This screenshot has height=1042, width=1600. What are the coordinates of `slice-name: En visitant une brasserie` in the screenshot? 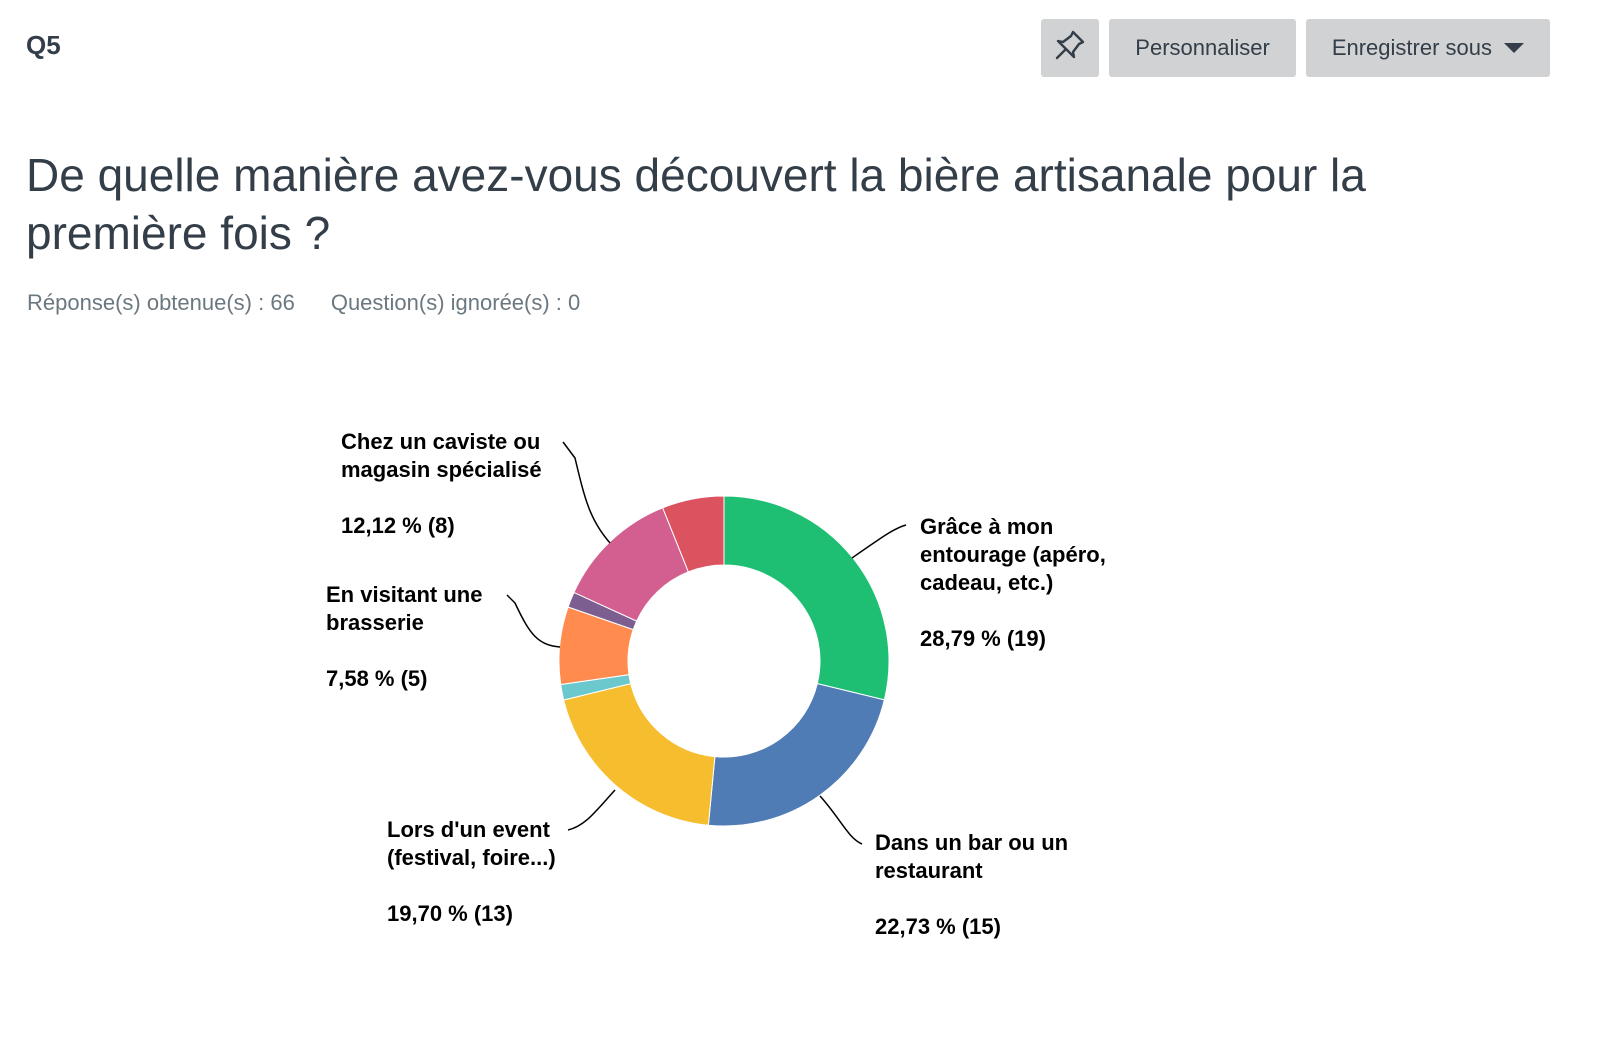 It's located at (404, 608).